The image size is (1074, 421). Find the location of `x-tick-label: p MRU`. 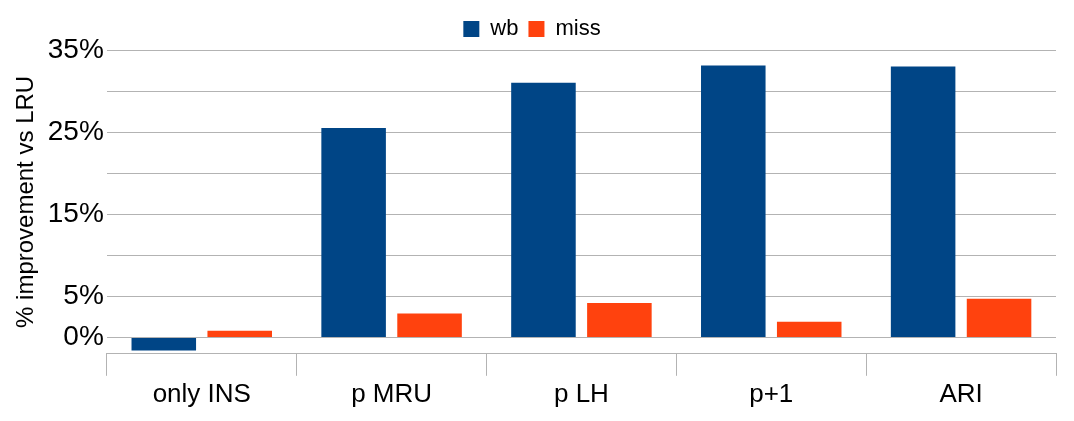

x-tick-label: p MRU is located at coordinates (392, 392).